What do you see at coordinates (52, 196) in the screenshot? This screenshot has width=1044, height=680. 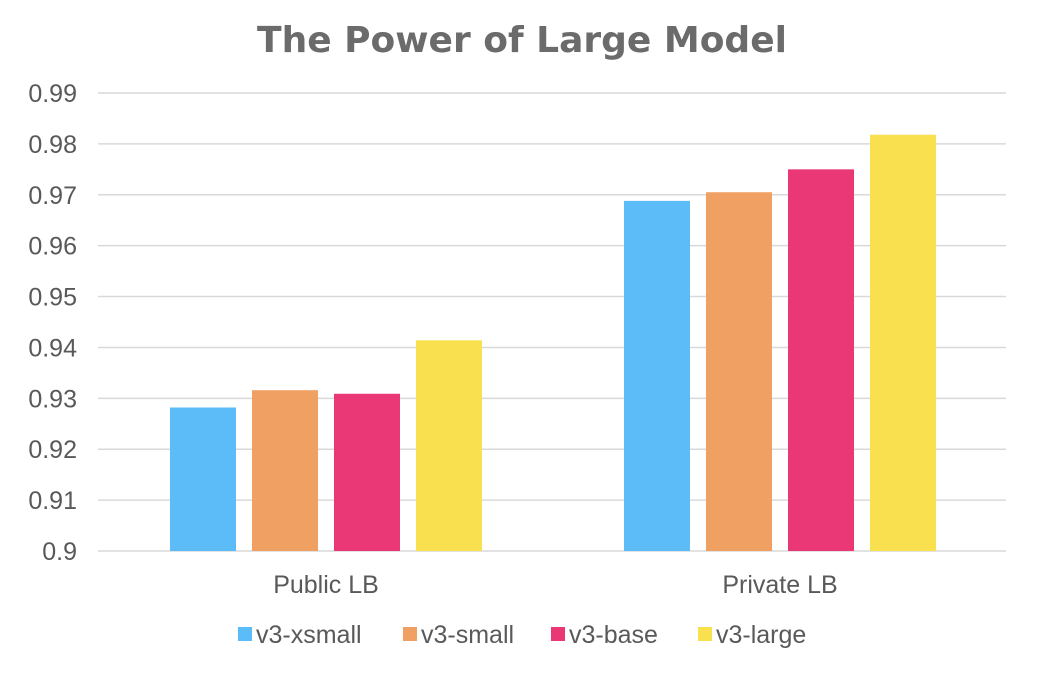 I see `y-tick-label: 0.97` at bounding box center [52, 196].